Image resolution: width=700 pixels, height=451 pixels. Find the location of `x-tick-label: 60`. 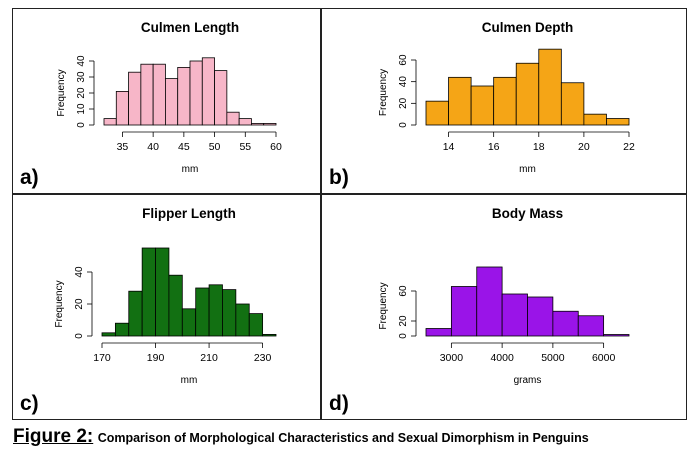

x-tick-label: 60 is located at coordinates (276, 147).